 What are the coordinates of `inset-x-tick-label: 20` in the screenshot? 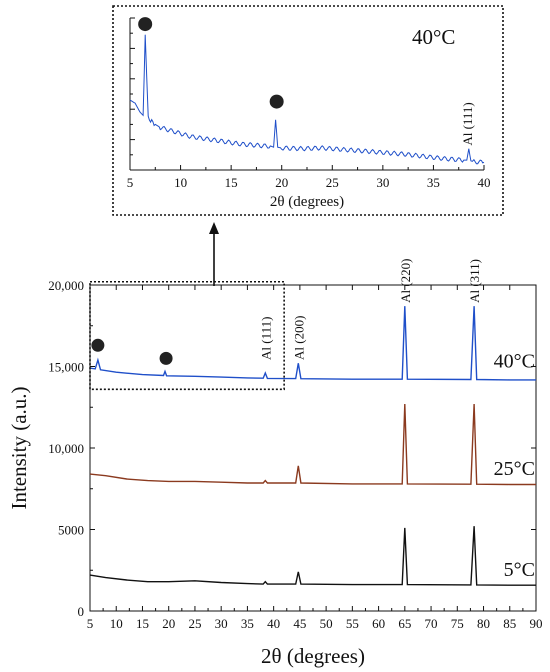 It's located at (281, 182).